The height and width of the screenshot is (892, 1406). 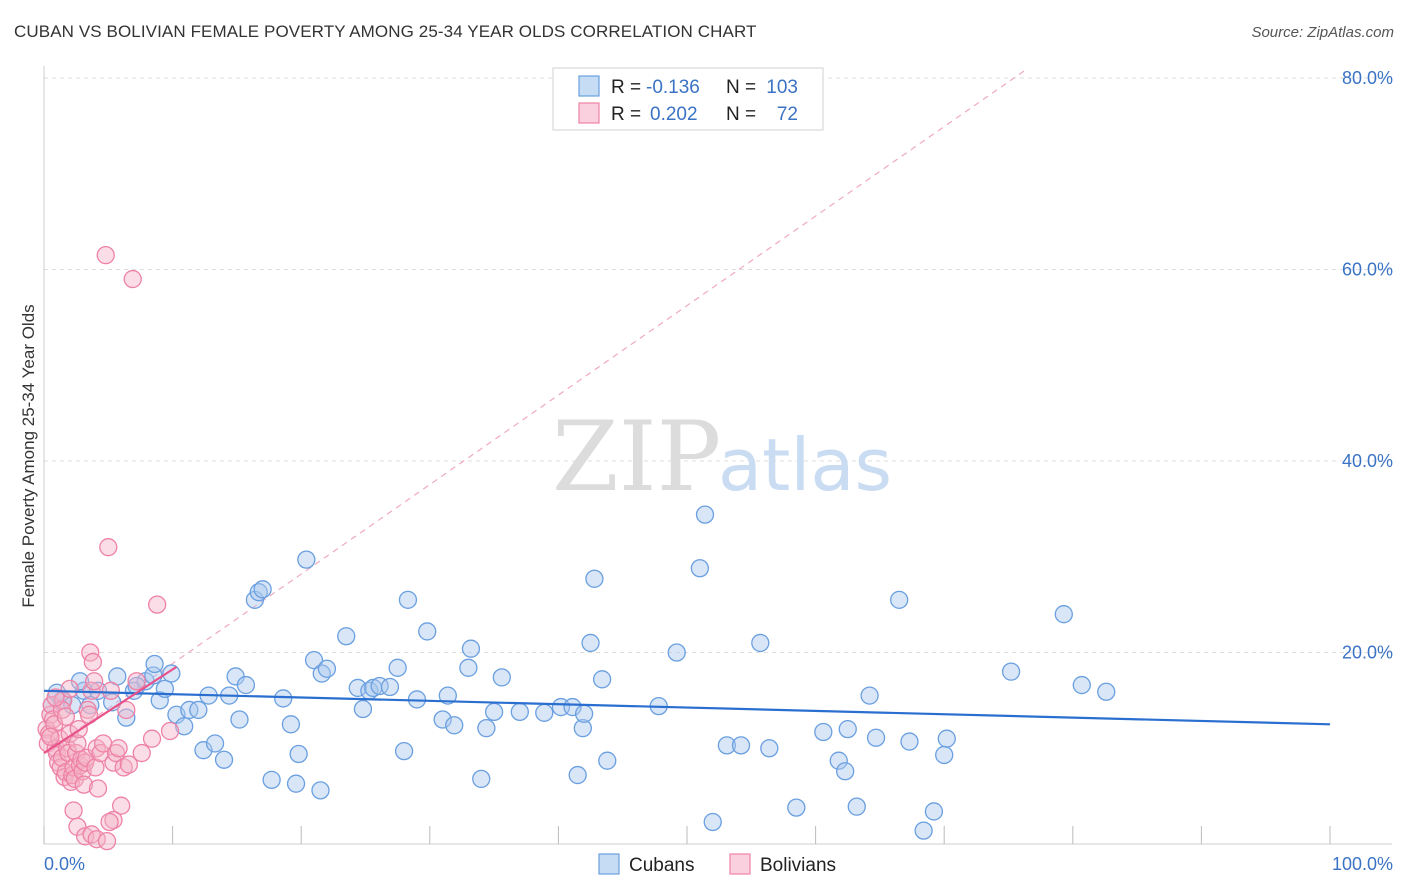 What do you see at coordinates (28, 455) in the screenshot?
I see `y-axis-label: Female Poverty Among 25-34 Year Olds` at bounding box center [28, 455].